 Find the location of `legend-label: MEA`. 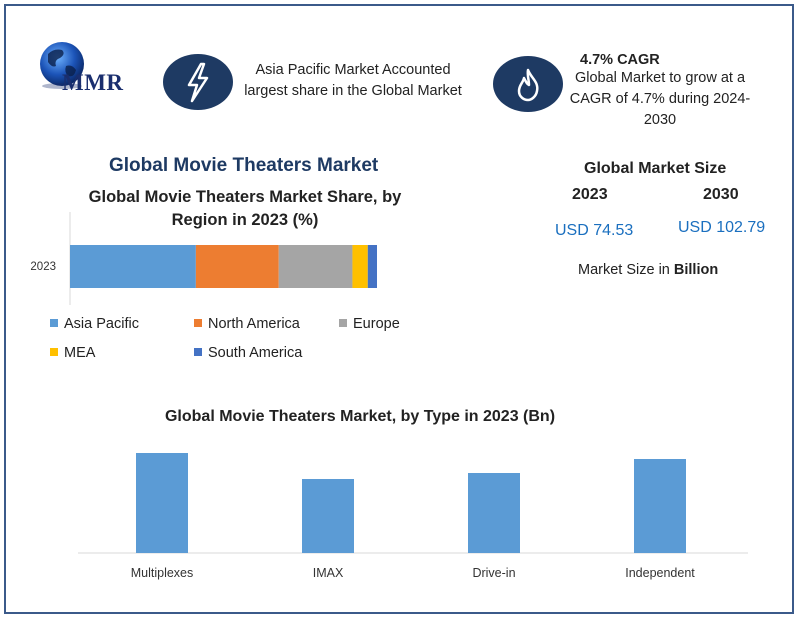

legend-label: MEA is located at coordinates (80, 353).